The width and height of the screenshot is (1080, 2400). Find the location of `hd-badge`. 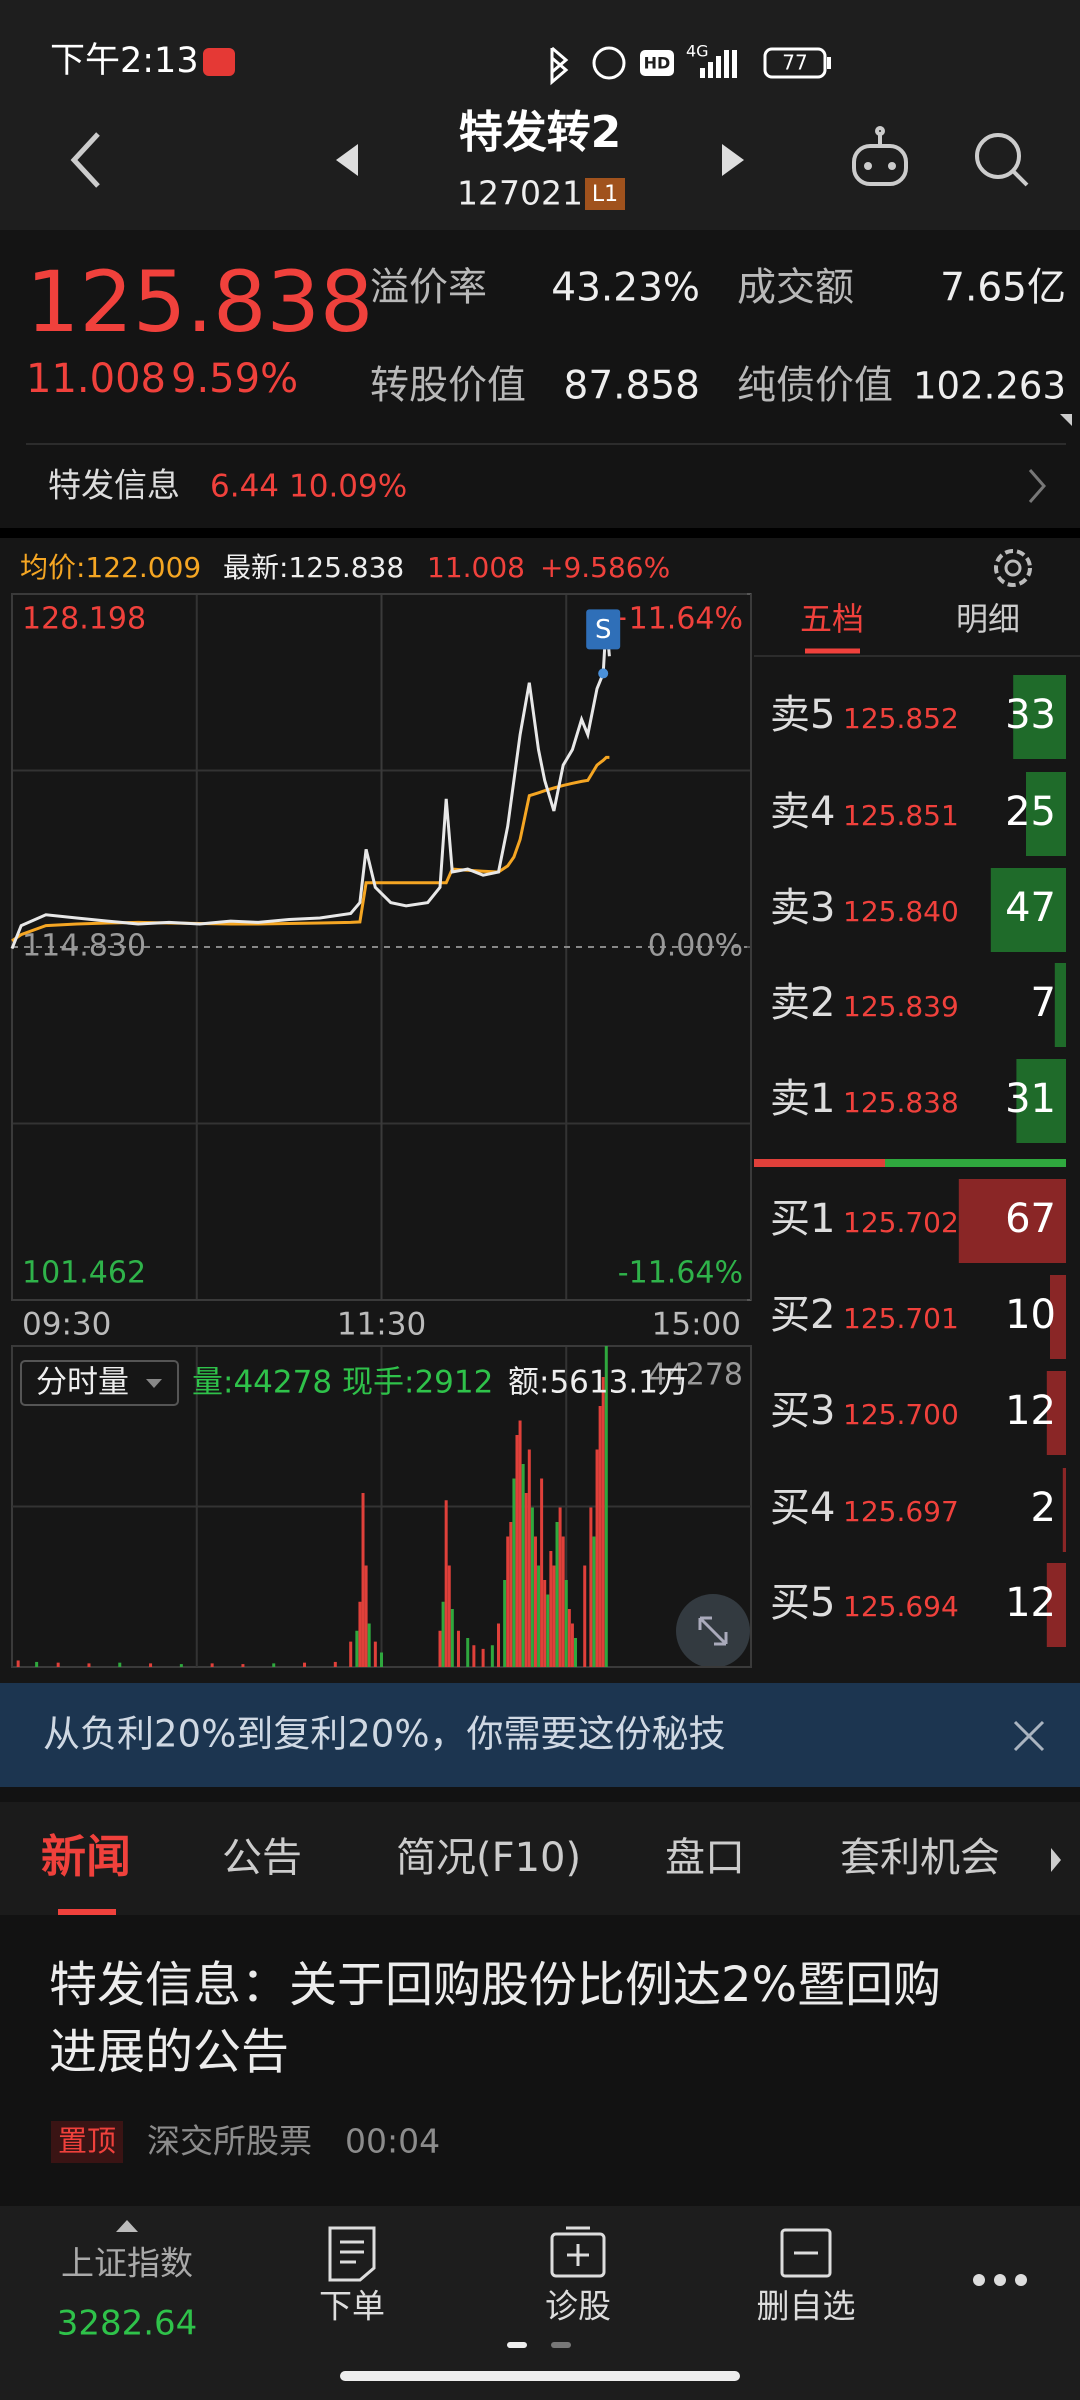

hd-badge is located at coordinates (657, 63).